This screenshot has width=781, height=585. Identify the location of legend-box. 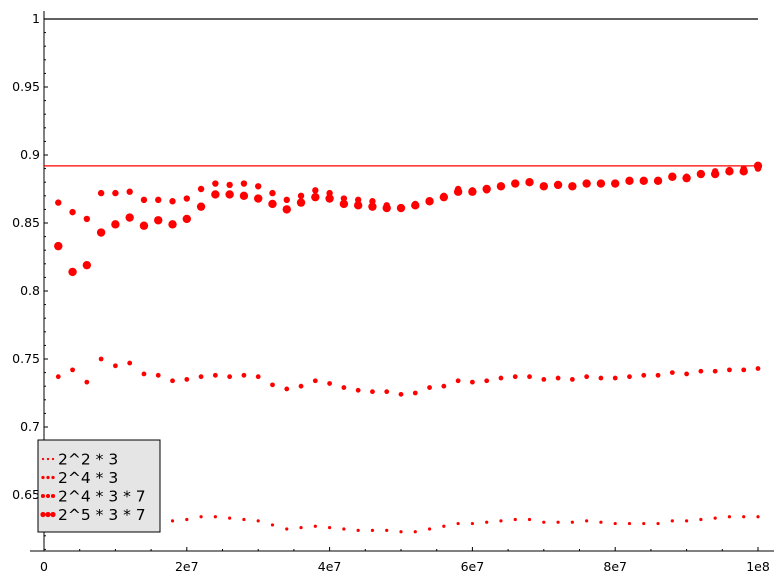
(99, 486).